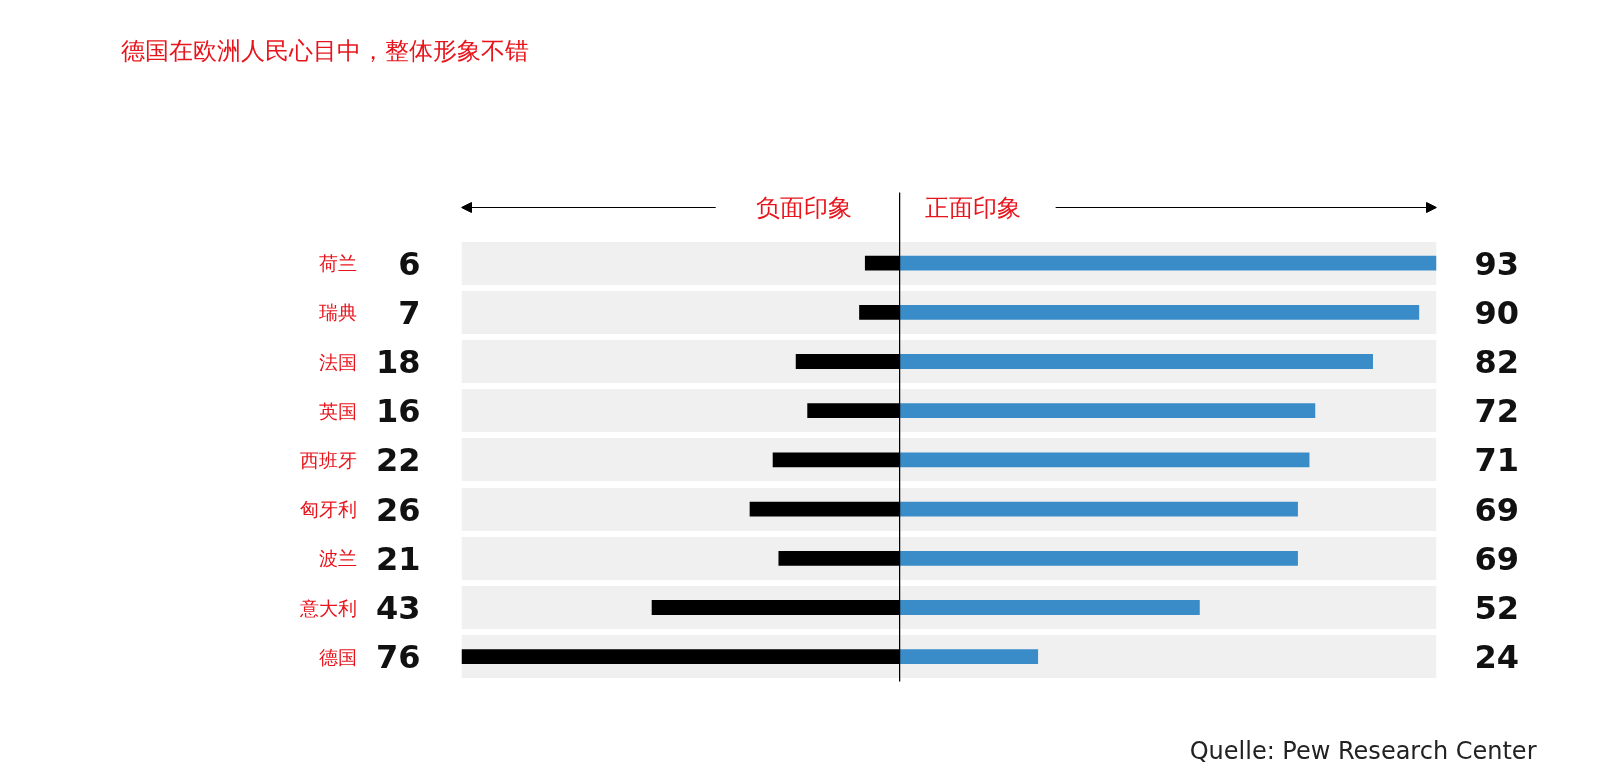 Image resolution: width=1600 pixels, height=765 pixels. Describe the element at coordinates (398, 509) in the screenshot. I see `data-label: 26` at that location.